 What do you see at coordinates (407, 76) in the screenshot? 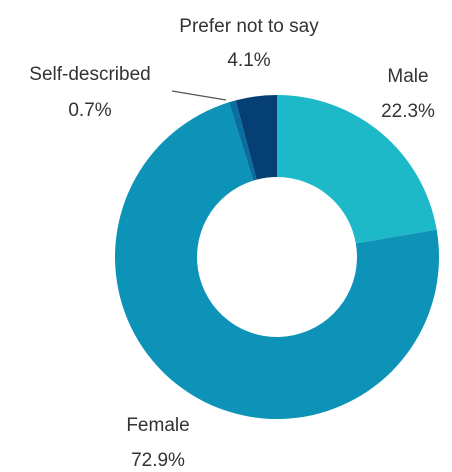
I see `slice-label-male: Male` at bounding box center [407, 76].